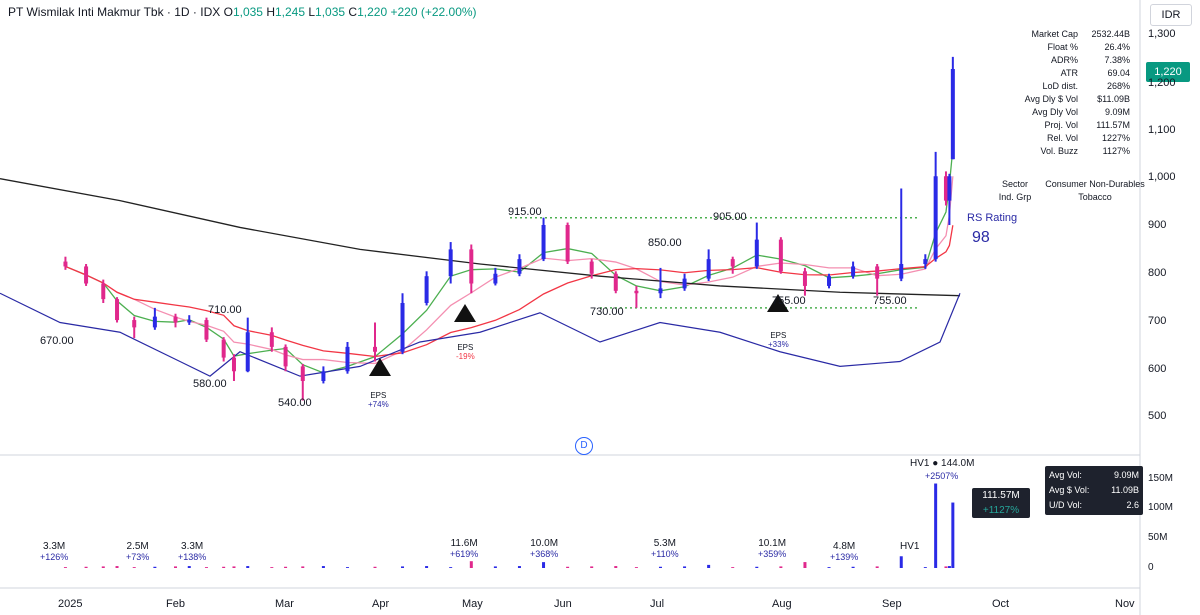 The width and height of the screenshot is (1200, 615). Describe the element at coordinates (1151, 567) in the screenshot. I see `volume-axis-tick: 0` at that location.